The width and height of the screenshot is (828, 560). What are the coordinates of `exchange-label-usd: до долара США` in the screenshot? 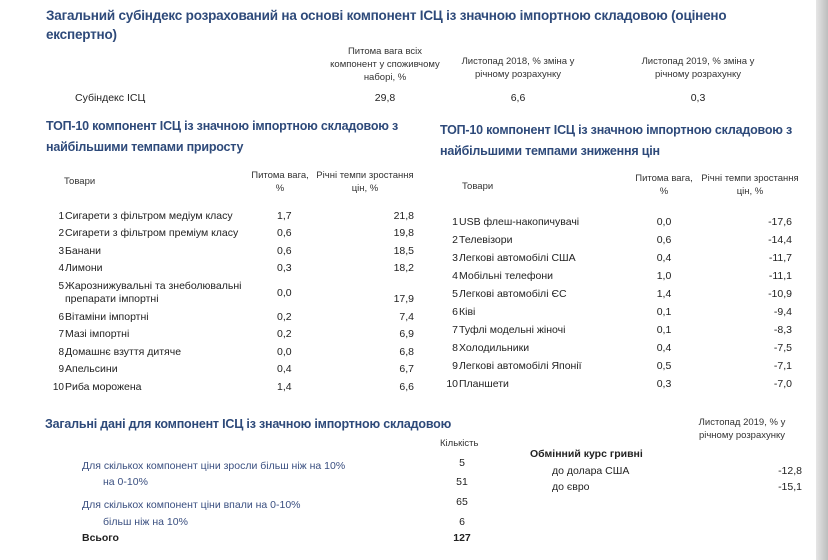 It's located at (591, 471).